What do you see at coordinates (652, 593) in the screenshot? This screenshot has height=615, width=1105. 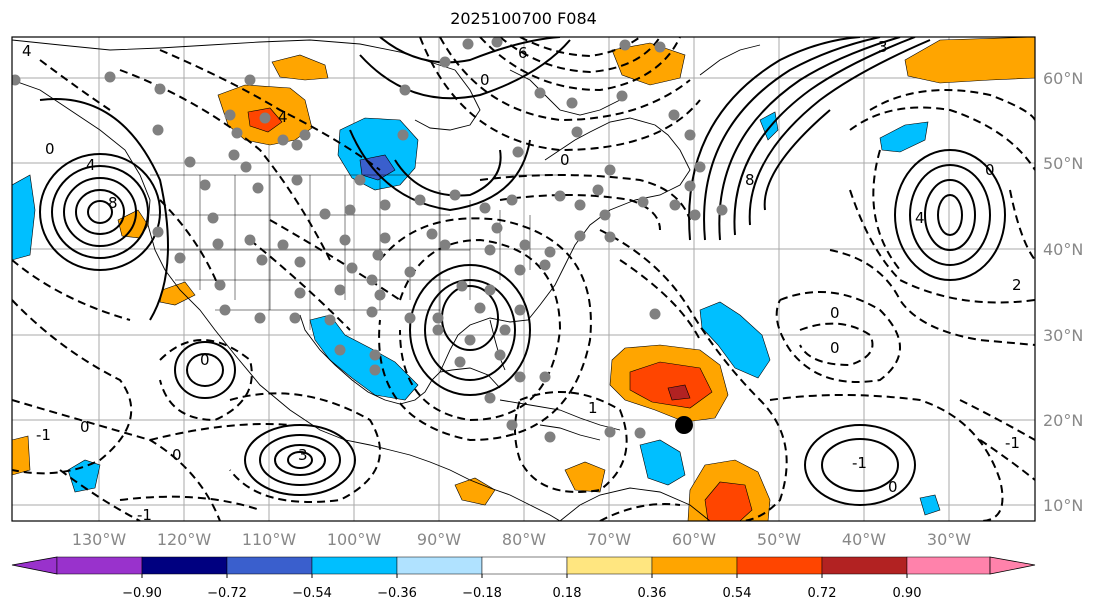 I see `colorbar-tick-label: 0.36` at bounding box center [652, 593].